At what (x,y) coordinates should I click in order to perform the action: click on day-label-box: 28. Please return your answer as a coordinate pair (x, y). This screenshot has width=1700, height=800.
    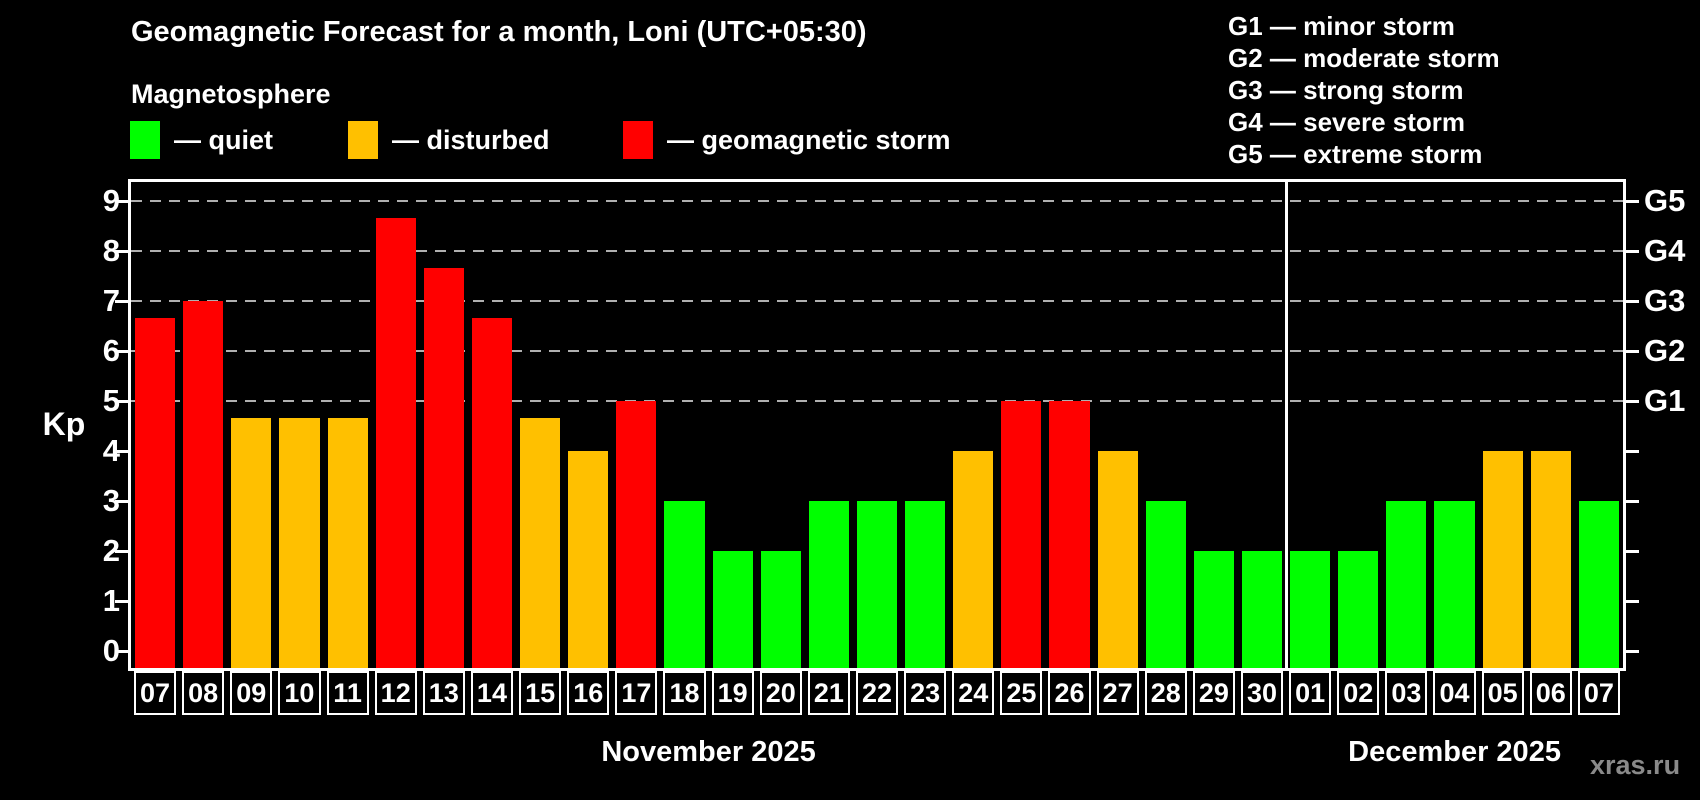
    Looking at the image, I should click on (1165, 693).